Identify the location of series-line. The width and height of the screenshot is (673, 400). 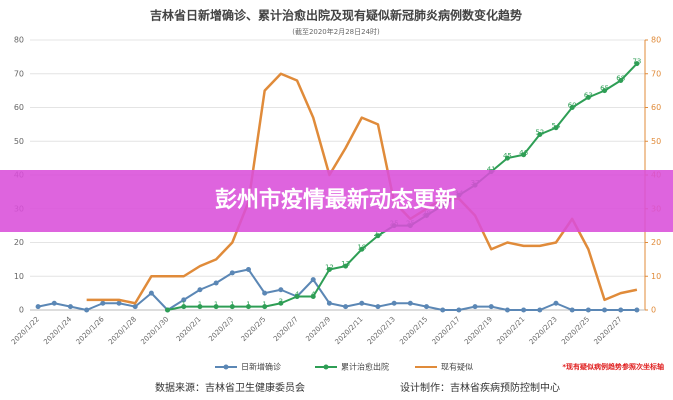
(337, 289).